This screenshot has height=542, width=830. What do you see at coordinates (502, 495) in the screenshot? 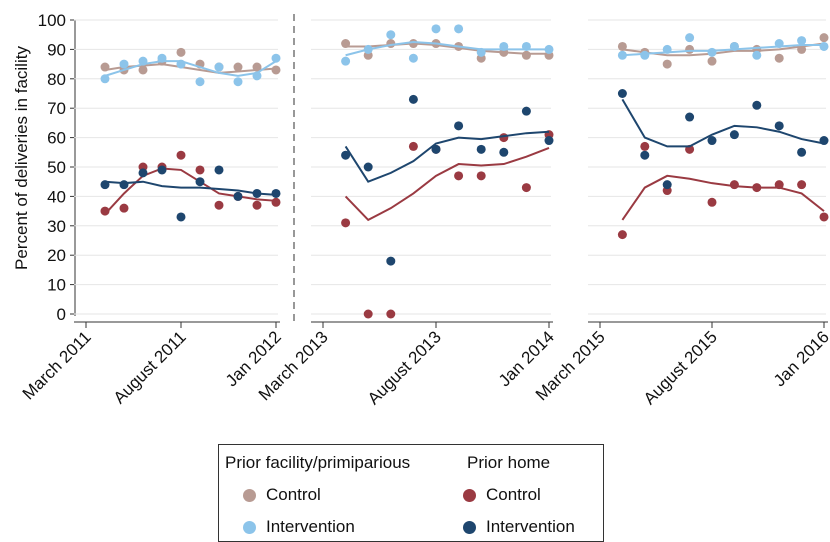
I see `legend-item-home-control: Control` at bounding box center [502, 495].